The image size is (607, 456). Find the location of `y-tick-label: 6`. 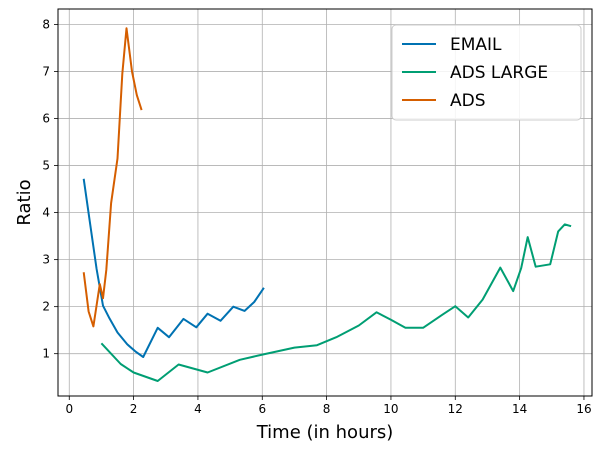

y-tick-label: 6 is located at coordinates (46, 119).